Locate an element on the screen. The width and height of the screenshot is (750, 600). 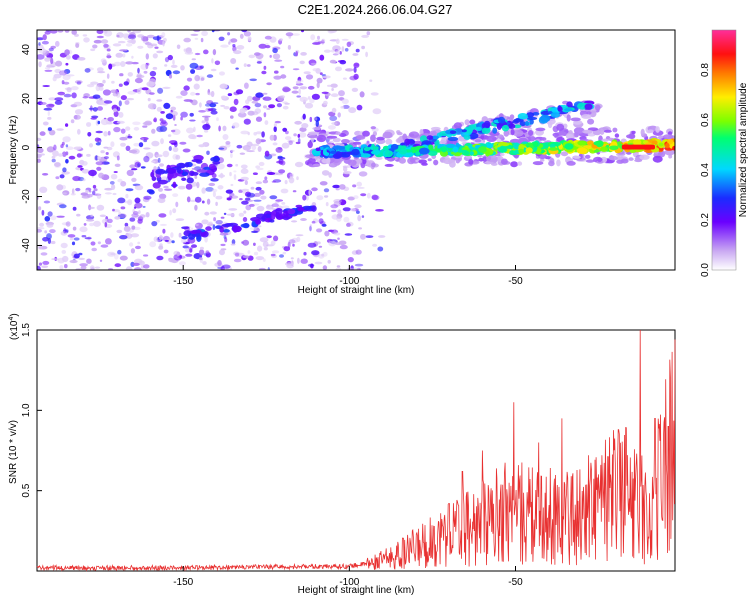
colorbar-tick-label: 0.2 is located at coordinates (705, 220).